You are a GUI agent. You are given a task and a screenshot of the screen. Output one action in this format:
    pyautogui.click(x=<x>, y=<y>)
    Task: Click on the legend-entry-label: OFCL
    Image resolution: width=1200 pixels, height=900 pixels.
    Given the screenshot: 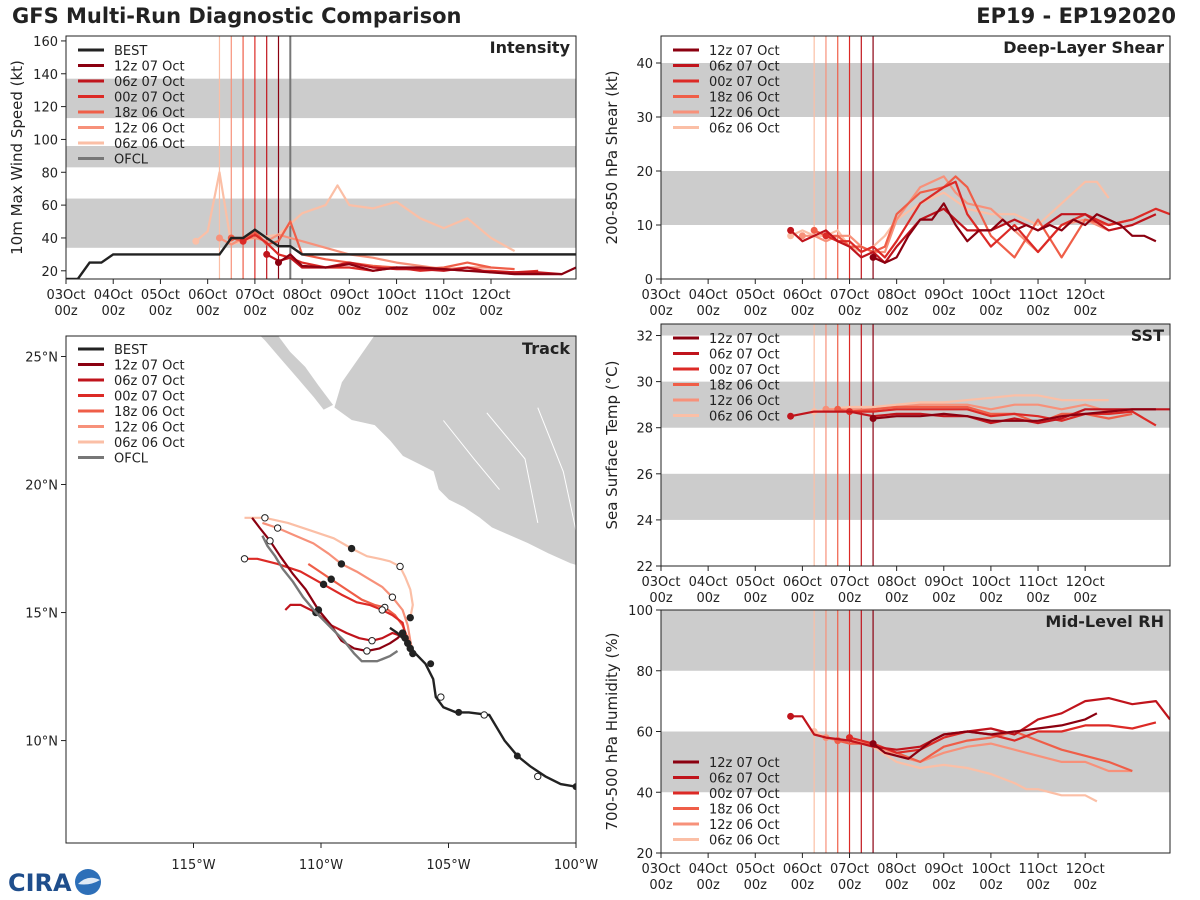 What is the action you would take?
    pyautogui.click(x=131, y=459)
    